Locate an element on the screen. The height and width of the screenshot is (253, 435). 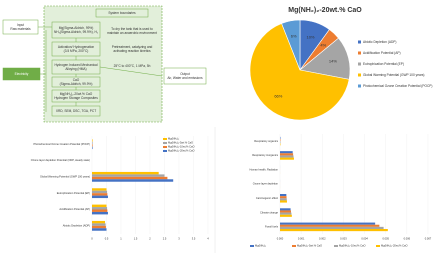
node-label: (3.5 MPa, 200°C) is located at coordinates (76, 51).